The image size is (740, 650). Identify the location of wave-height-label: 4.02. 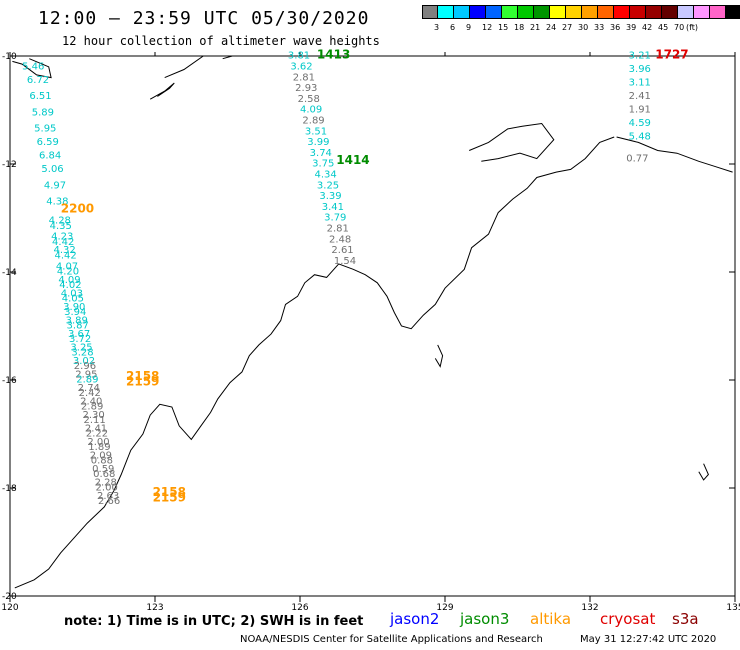
(70, 285).